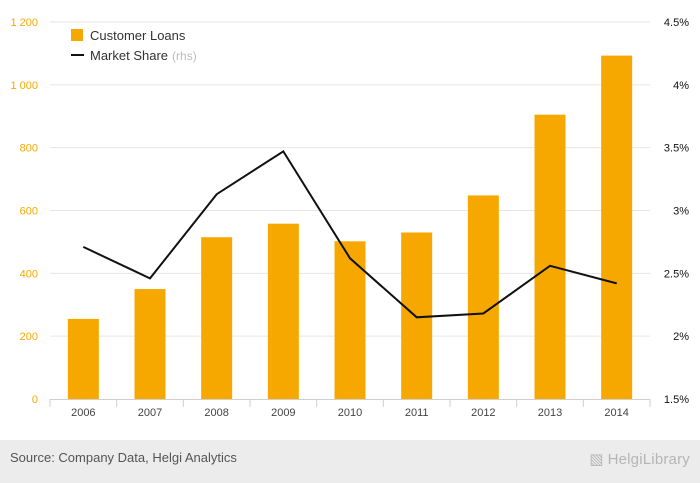 The image size is (700, 483). I want to click on x-tick-label: 2012, so click(483, 413).